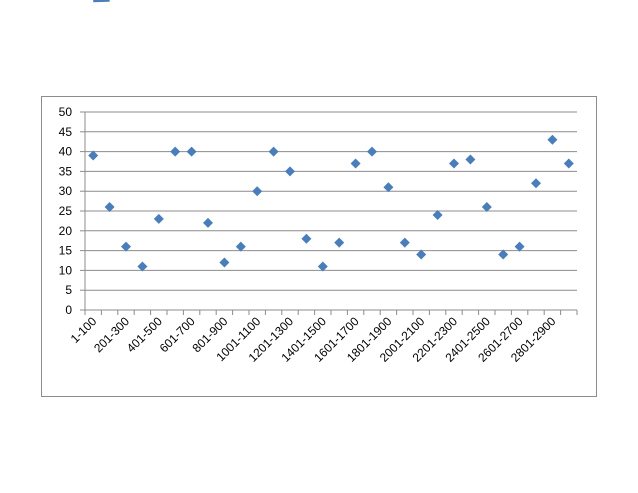 The width and height of the screenshot is (638, 493). I want to click on y-tick-label: 0, so click(68, 310).